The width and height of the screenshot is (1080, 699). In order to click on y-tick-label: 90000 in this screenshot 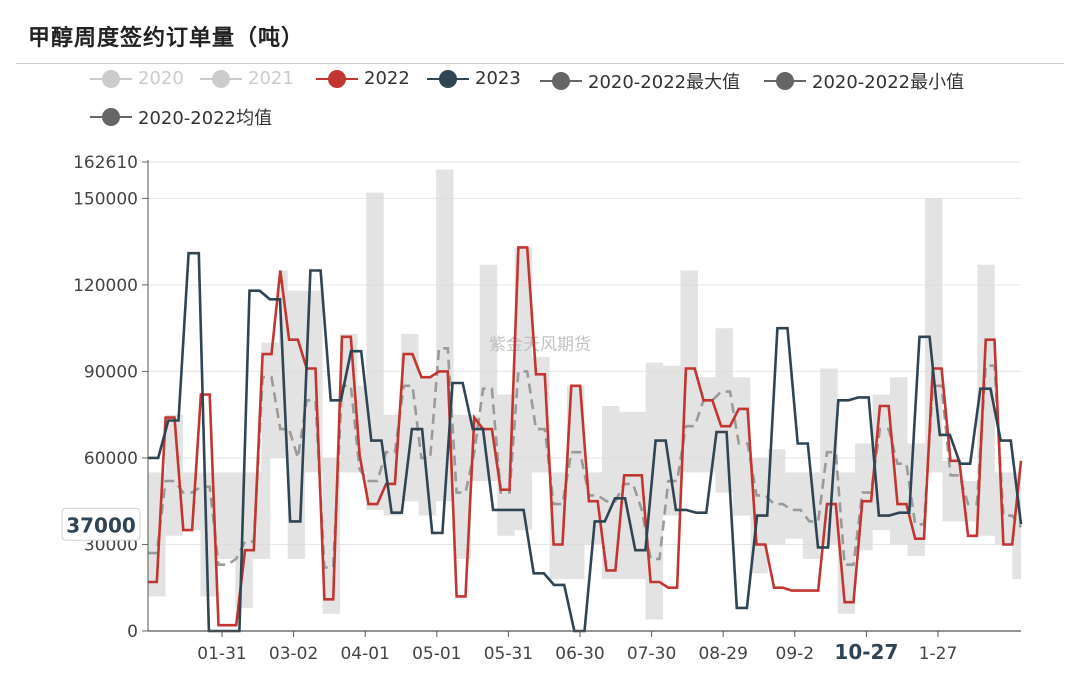, I will do `click(111, 372)`.